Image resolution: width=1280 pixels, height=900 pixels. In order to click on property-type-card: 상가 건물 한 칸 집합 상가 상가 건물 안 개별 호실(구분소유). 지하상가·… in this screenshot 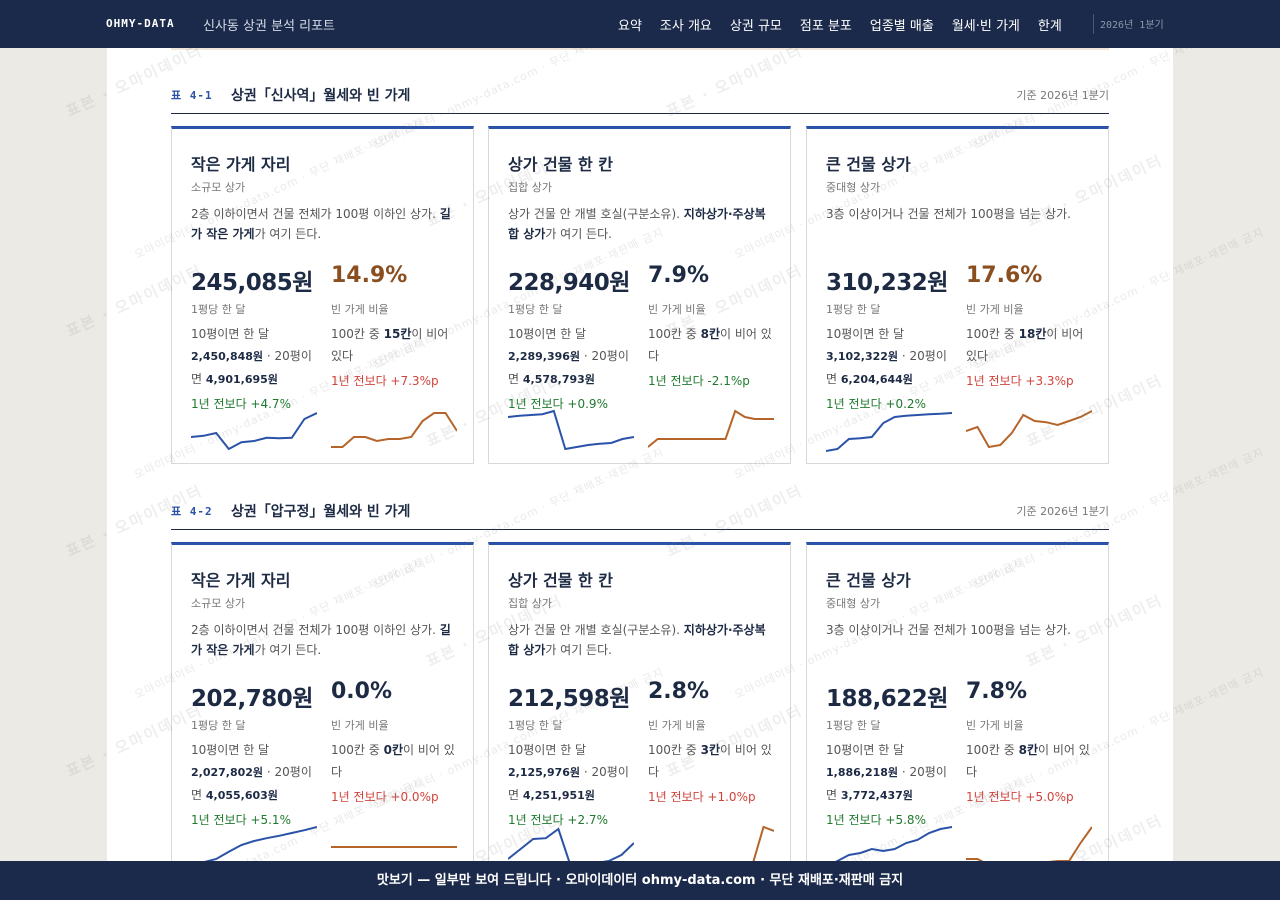, I will do `click(639, 711)`.